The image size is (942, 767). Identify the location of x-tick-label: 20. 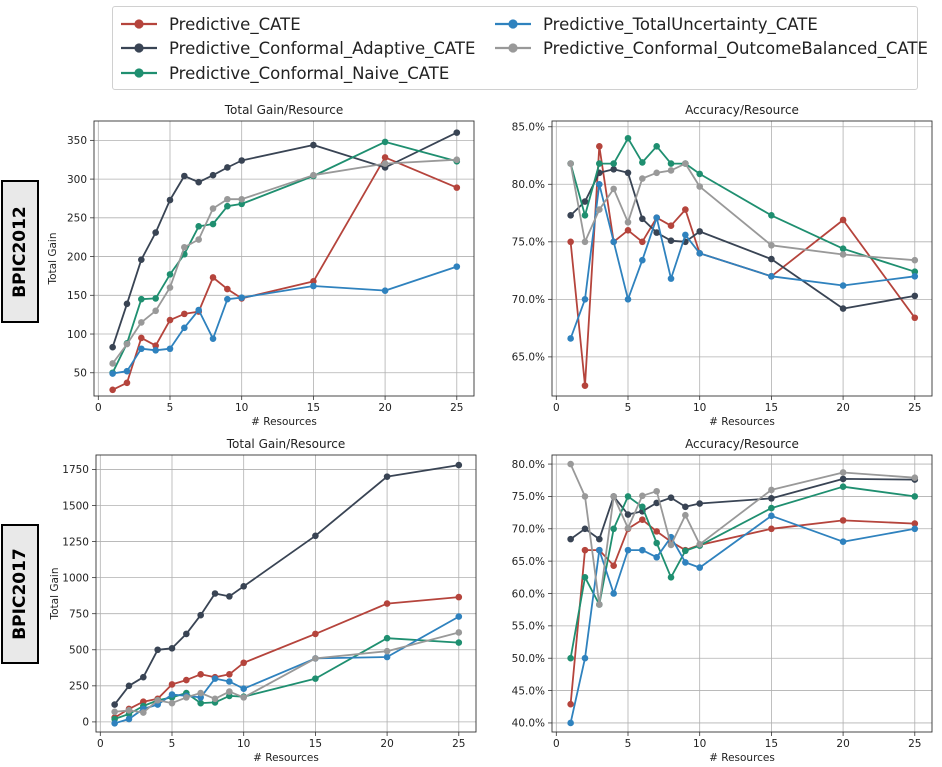
(842, 744).